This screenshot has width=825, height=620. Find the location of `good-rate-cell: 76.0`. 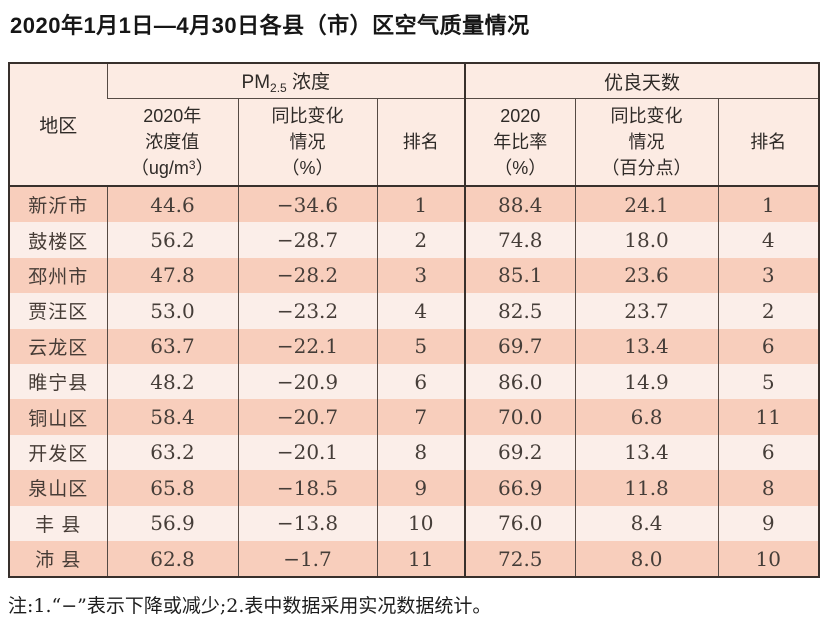

good-rate-cell: 76.0 is located at coordinates (520, 523).